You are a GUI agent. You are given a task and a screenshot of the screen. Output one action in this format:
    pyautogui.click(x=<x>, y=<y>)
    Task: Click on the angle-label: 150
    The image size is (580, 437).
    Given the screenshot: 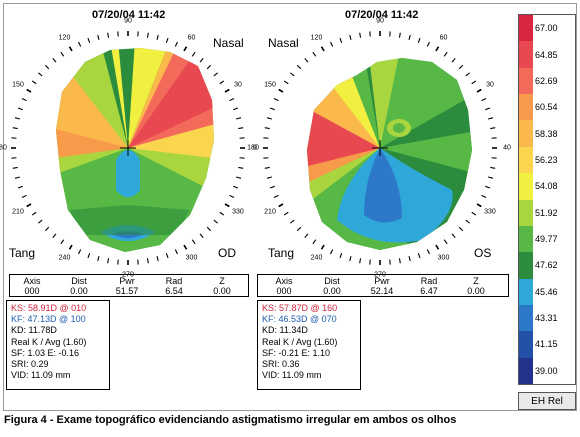 What is the action you would take?
    pyautogui.click(x=18, y=84)
    